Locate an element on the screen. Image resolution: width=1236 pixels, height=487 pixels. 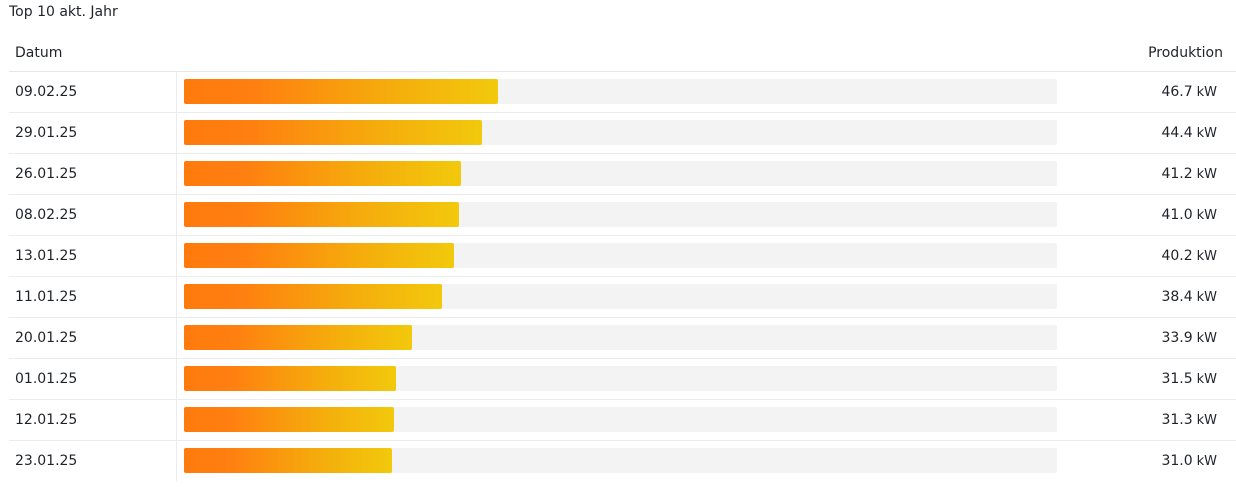
production-value: 38.4 kW is located at coordinates (1189, 297).